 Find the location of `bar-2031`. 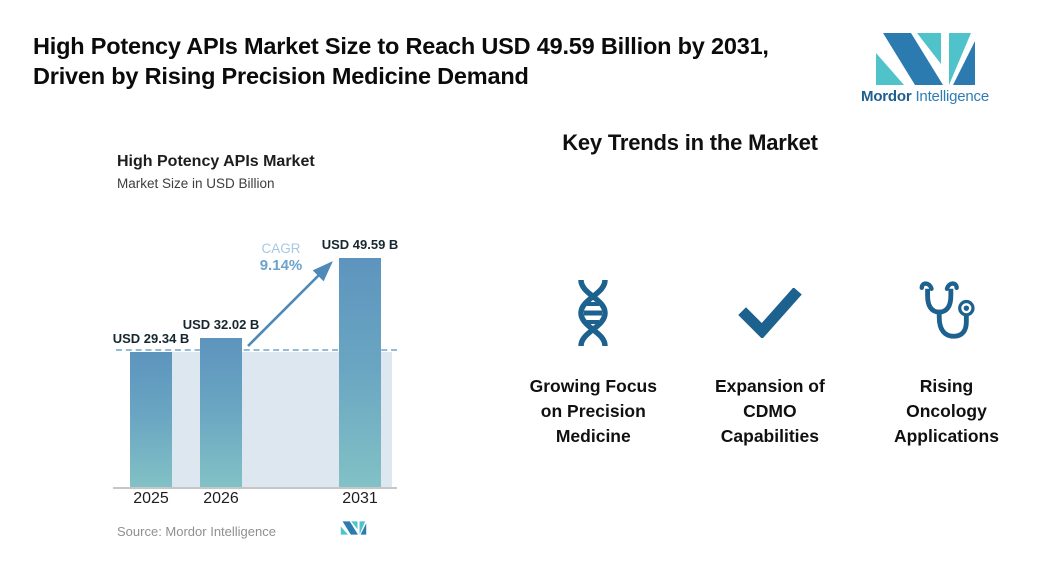

bar-2031 is located at coordinates (360, 372).